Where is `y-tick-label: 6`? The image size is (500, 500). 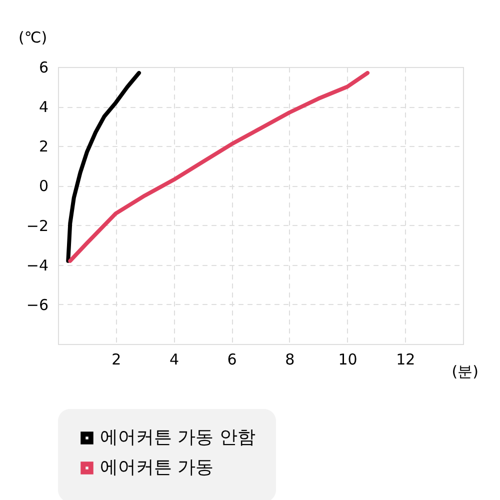 y-tick-label: 6 is located at coordinates (43, 67).